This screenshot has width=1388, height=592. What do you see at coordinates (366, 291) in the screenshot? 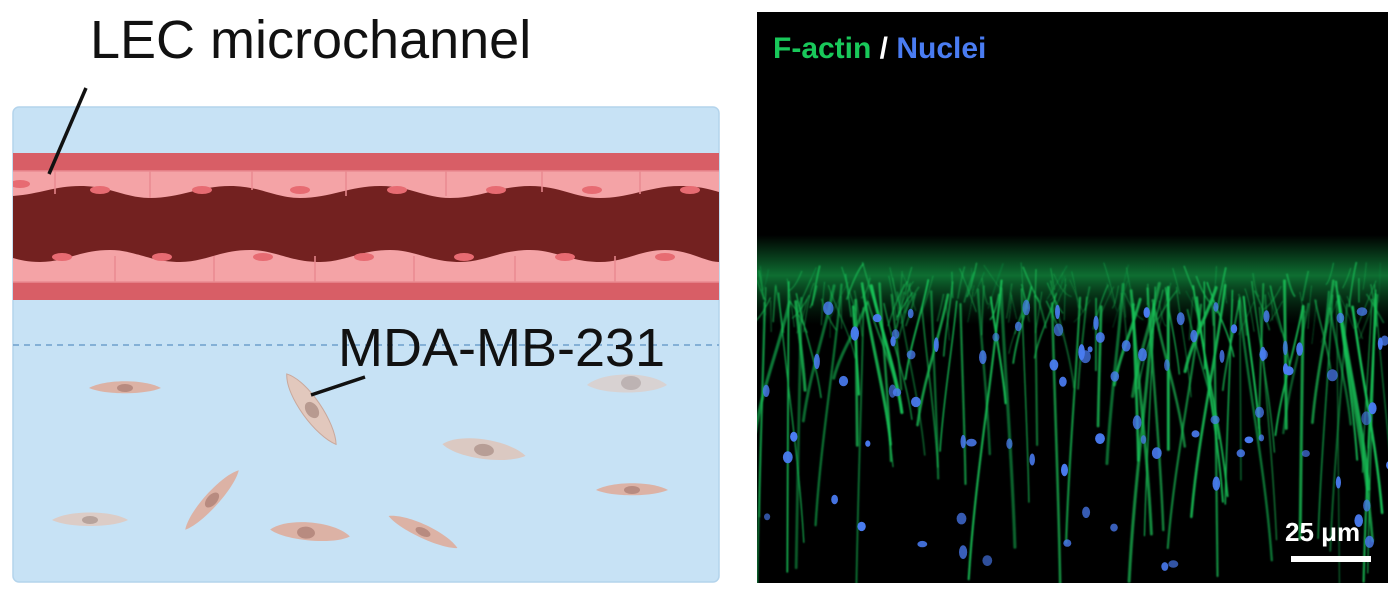
I see `channel-wall-bottom` at bounding box center [366, 291].